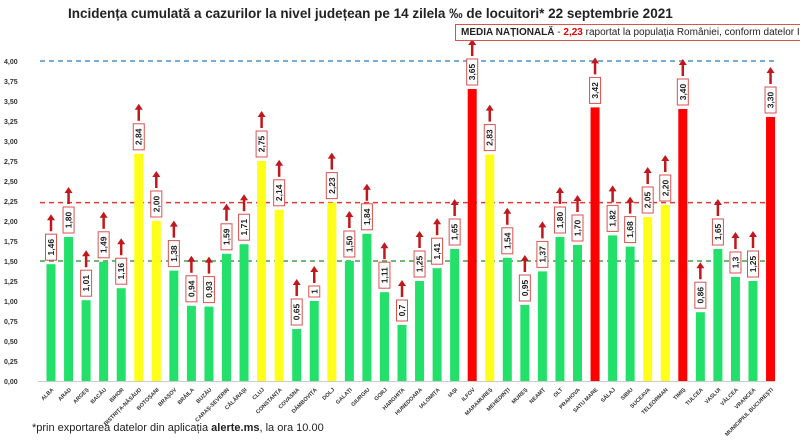  I want to click on x-tick-label: ARGEȘ, so click(81, 396).